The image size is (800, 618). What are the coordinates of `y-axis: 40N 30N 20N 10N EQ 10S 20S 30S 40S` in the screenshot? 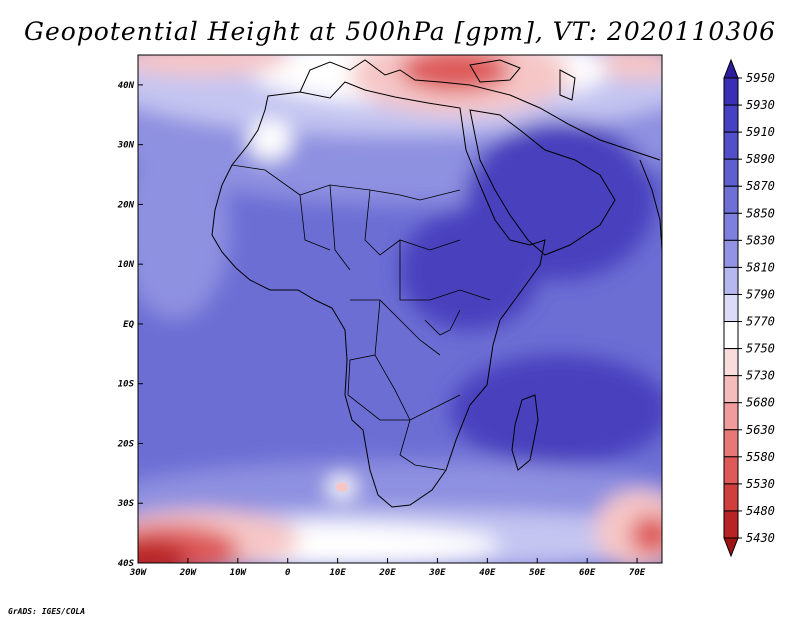 It's located at (130, 325).